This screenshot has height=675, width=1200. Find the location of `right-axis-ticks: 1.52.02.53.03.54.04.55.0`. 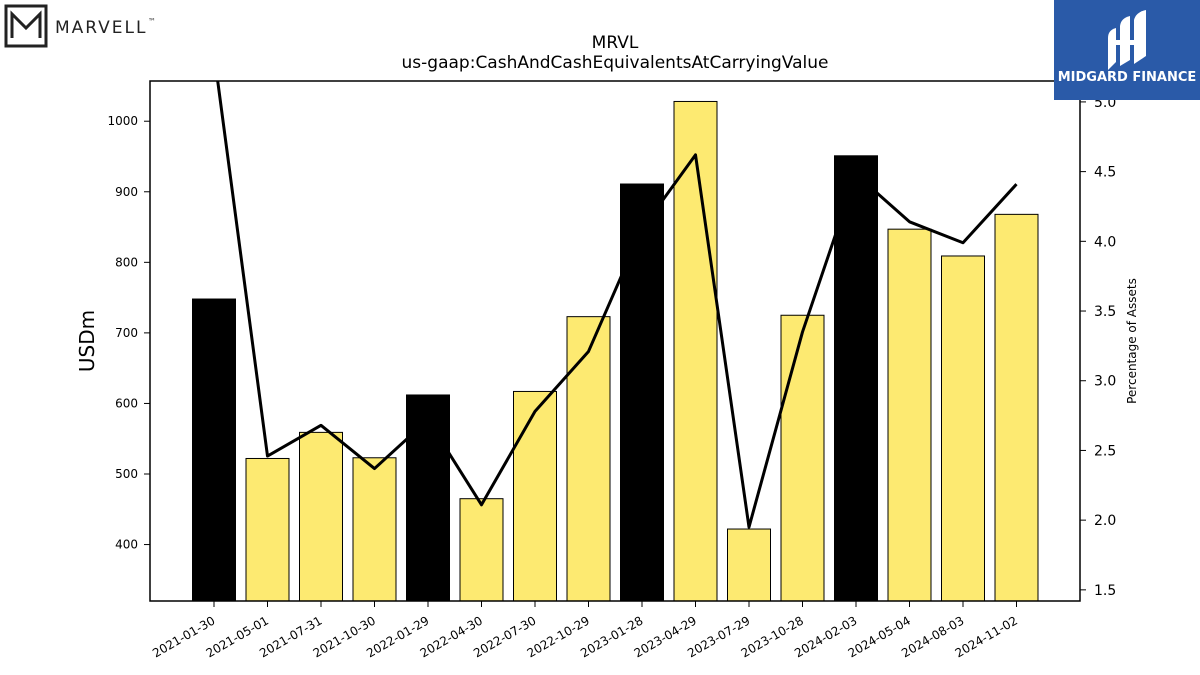

right-axis-ticks: 1.52.02.53.03.54.04.55.0 is located at coordinates (1098, 347).